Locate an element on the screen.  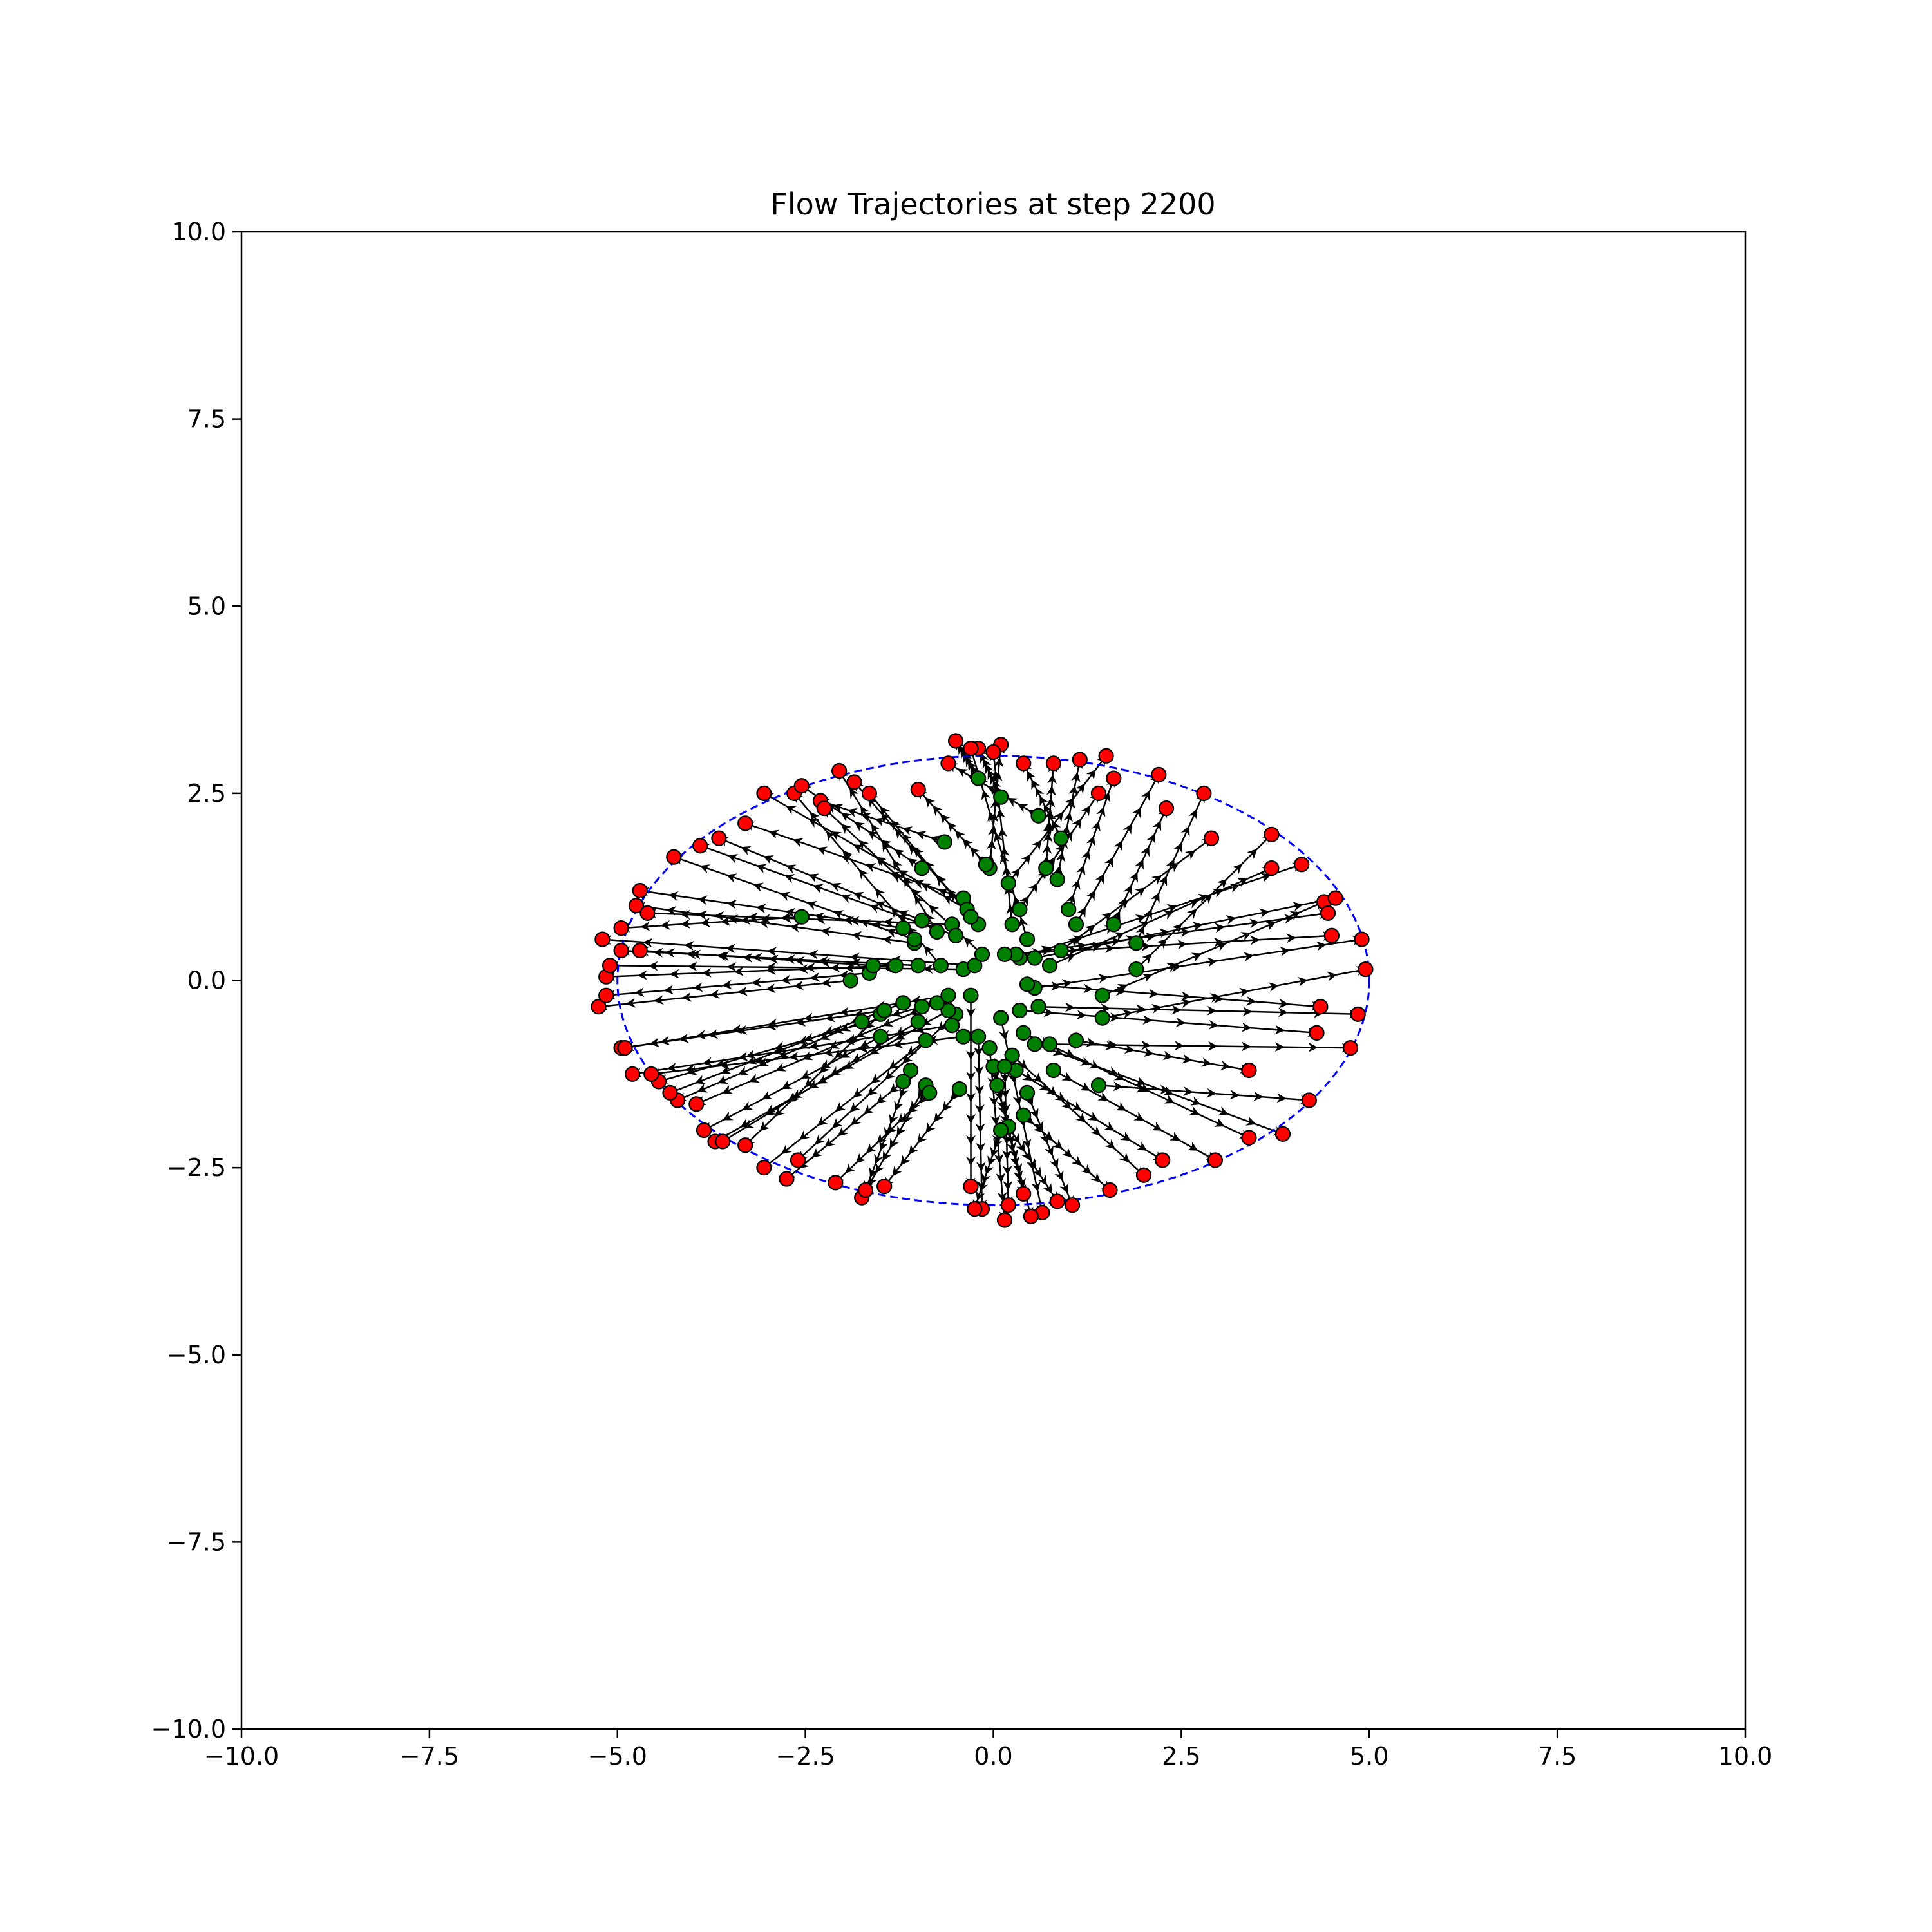
x-tick-label: −7.5 is located at coordinates (430, 1756).